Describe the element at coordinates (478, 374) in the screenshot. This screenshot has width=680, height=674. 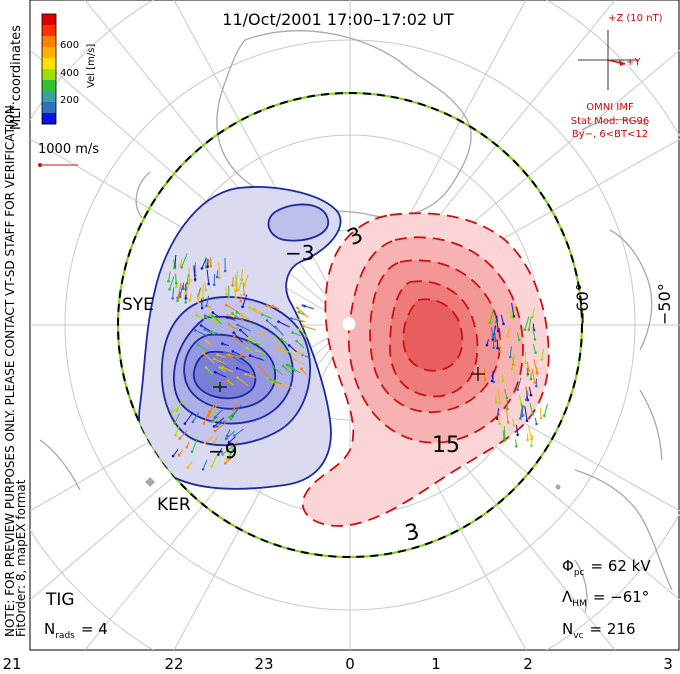
I see `potential-maximum-marker` at that location.